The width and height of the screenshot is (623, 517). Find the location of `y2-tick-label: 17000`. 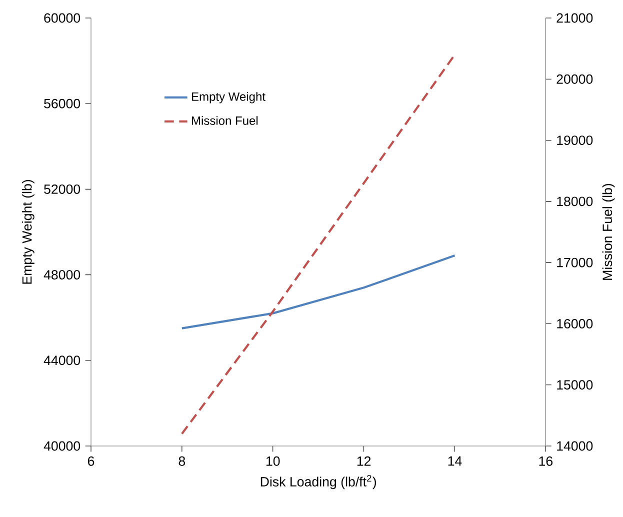

y2-tick-label: 17000 is located at coordinates (575, 263).